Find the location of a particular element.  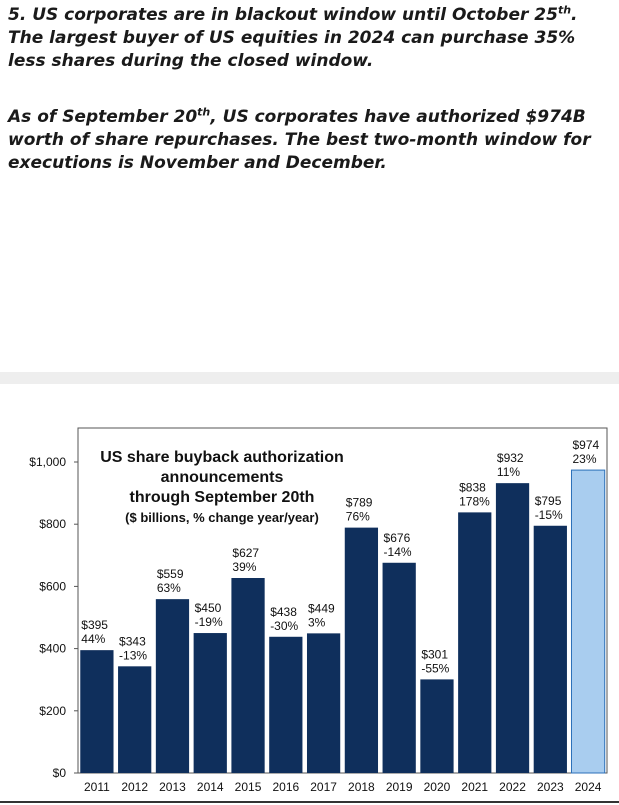

y-tick-label: $800 is located at coordinates (52, 524).